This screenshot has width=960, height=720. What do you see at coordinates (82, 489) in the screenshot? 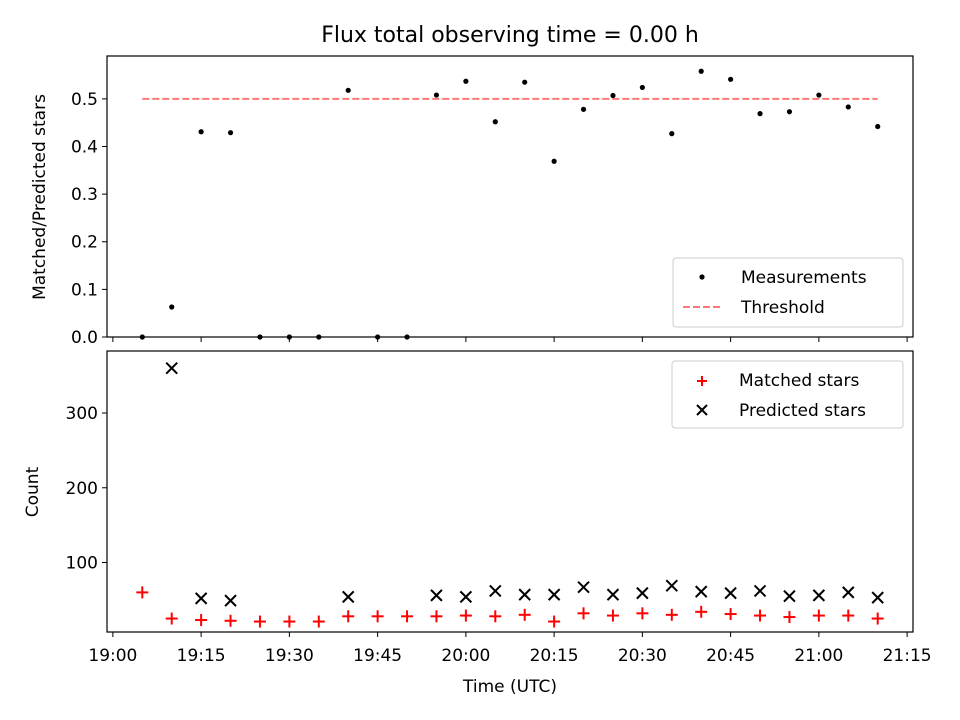
I see `count-y-tick-label: 200` at bounding box center [82, 489].